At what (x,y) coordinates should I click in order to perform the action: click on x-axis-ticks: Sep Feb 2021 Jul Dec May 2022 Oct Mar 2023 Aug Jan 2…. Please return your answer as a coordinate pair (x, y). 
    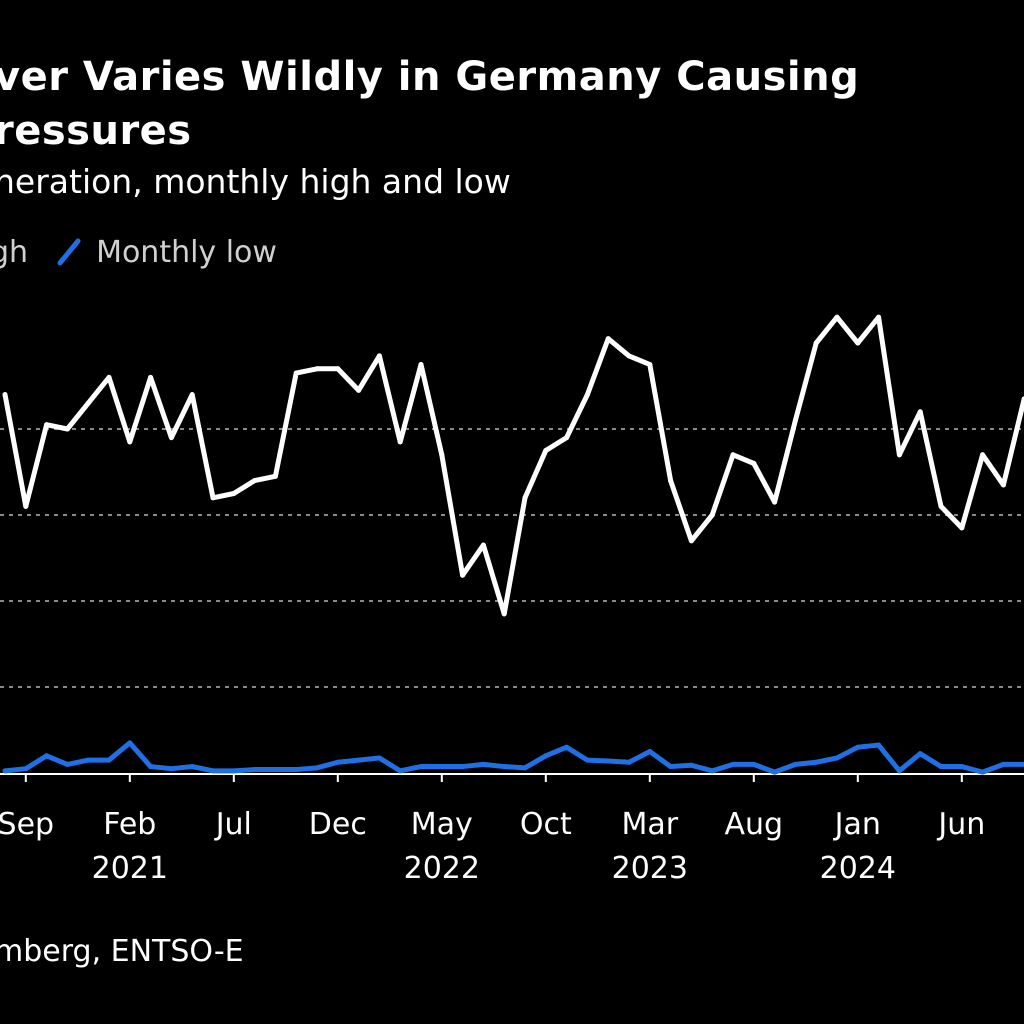
    Looking at the image, I should click on (492, 830).